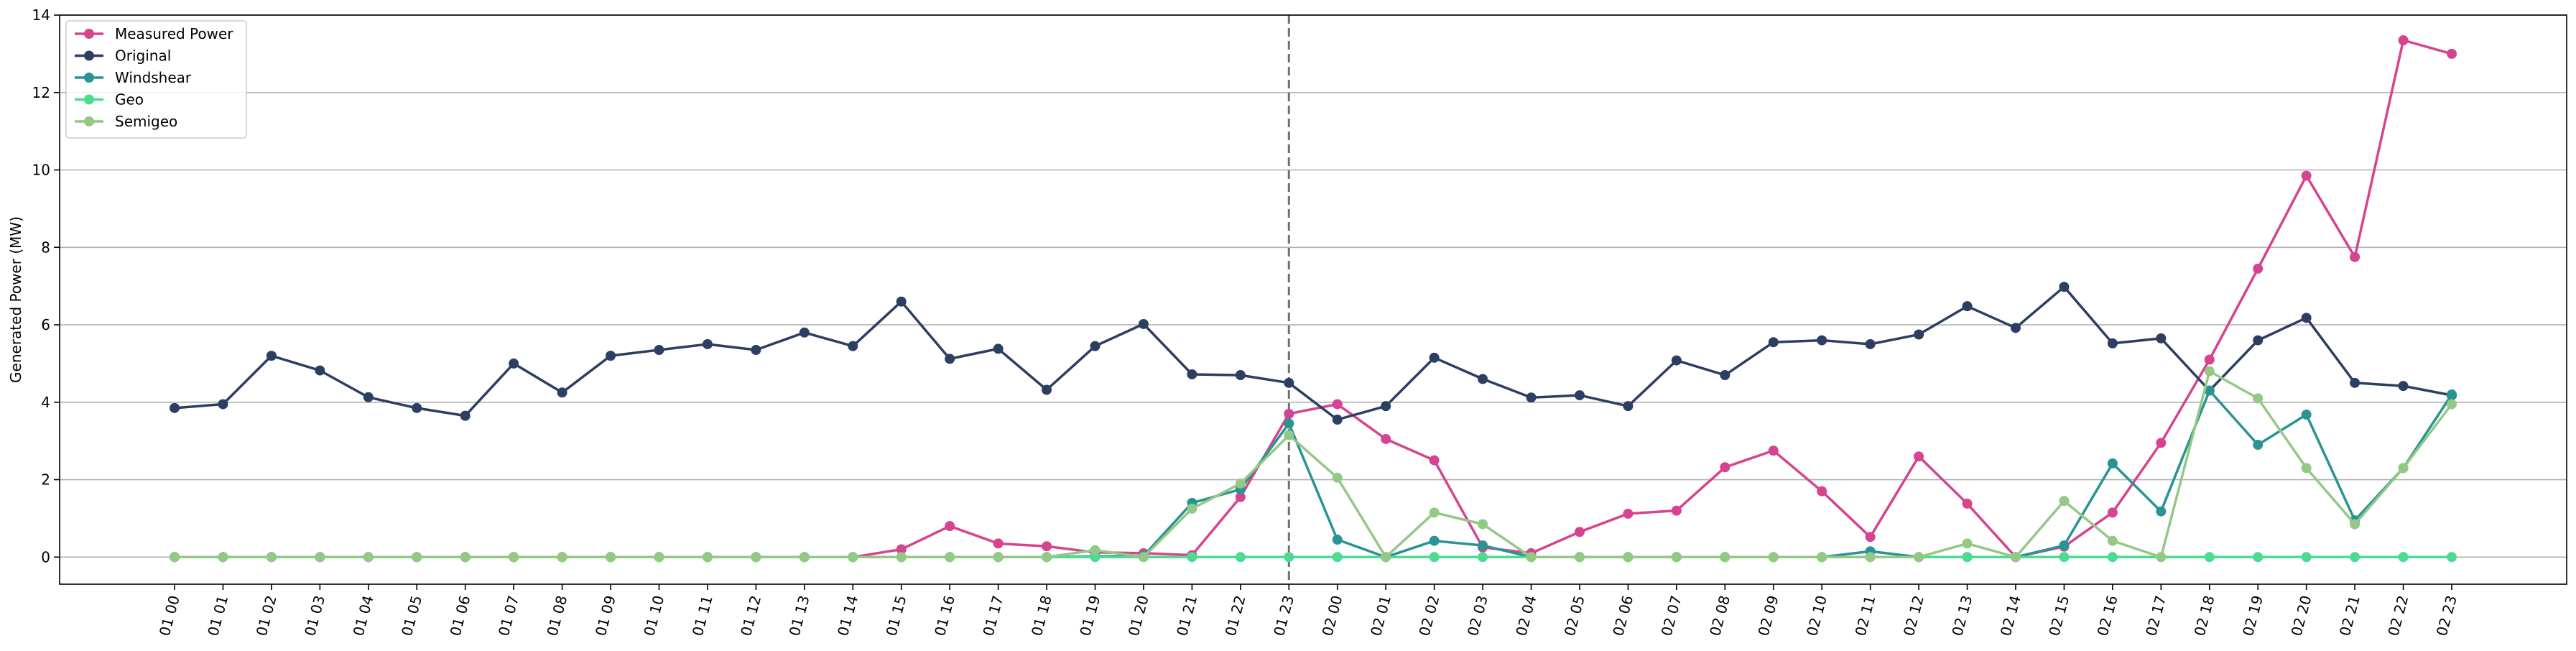 The width and height of the screenshot is (2576, 651). Describe the element at coordinates (45, 402) in the screenshot. I see `y-tick-label: 4` at that location.